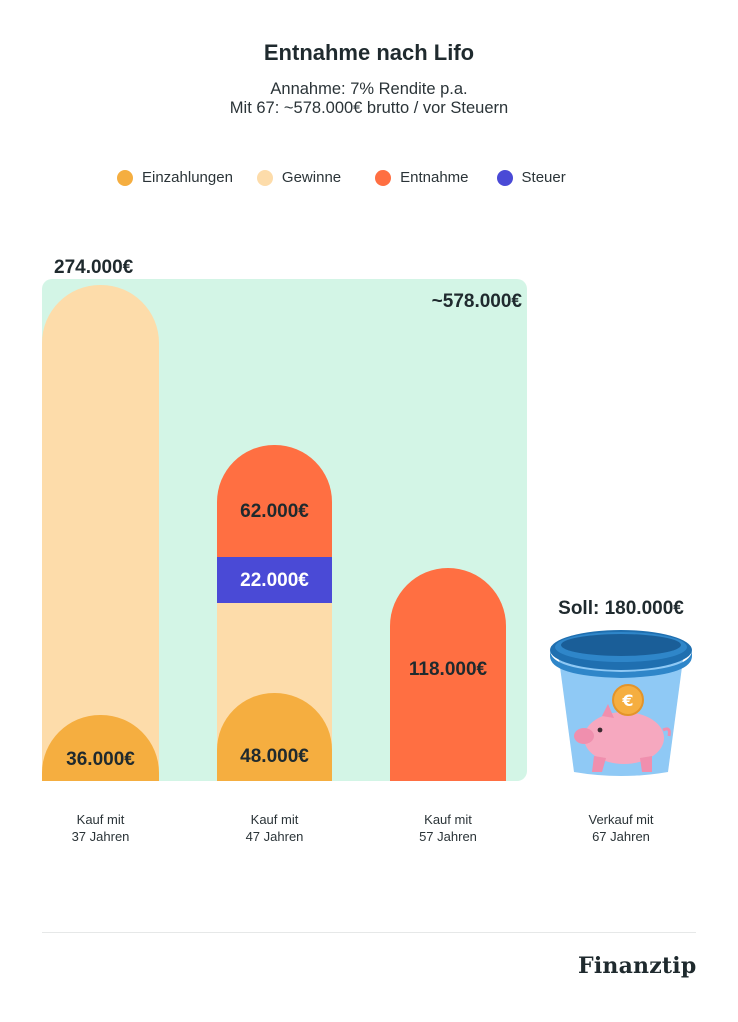 The image size is (738, 1022). What do you see at coordinates (274, 836) in the screenshot?
I see `x-label-2-line-2: 47 Jahren` at bounding box center [274, 836].